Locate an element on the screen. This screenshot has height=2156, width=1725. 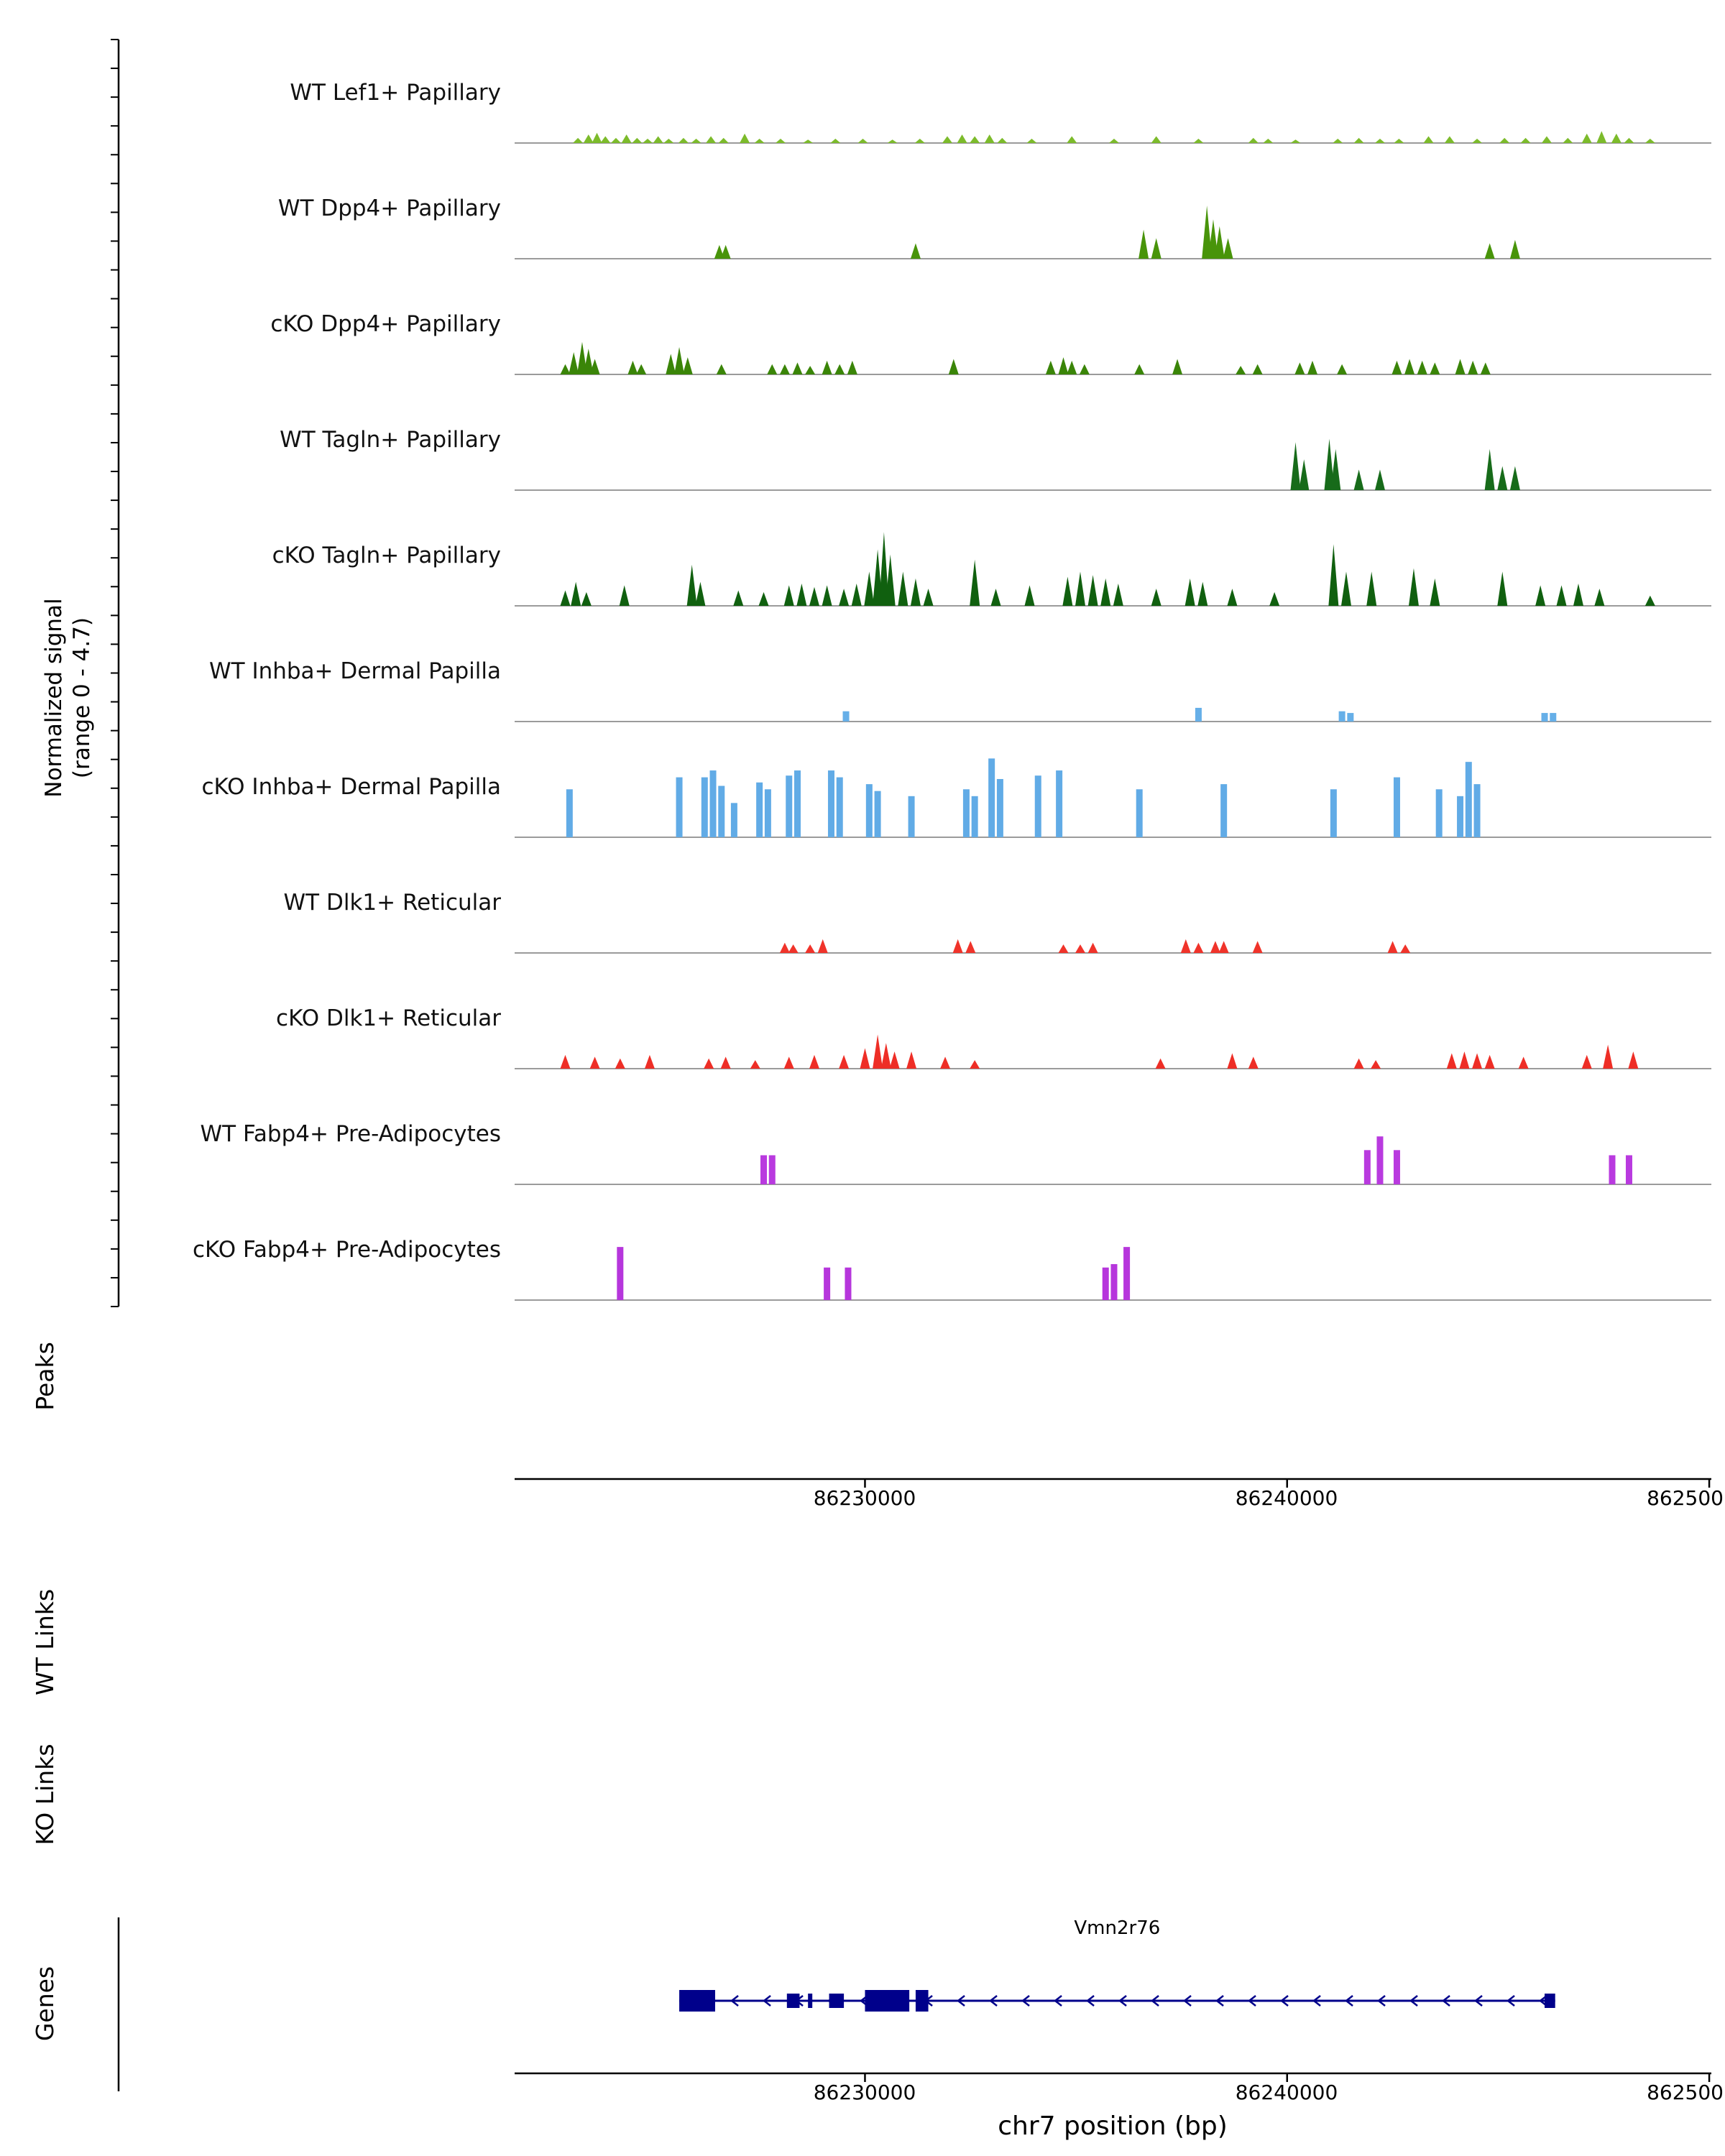
ko-links-section is located at coordinates (1113, 1825).